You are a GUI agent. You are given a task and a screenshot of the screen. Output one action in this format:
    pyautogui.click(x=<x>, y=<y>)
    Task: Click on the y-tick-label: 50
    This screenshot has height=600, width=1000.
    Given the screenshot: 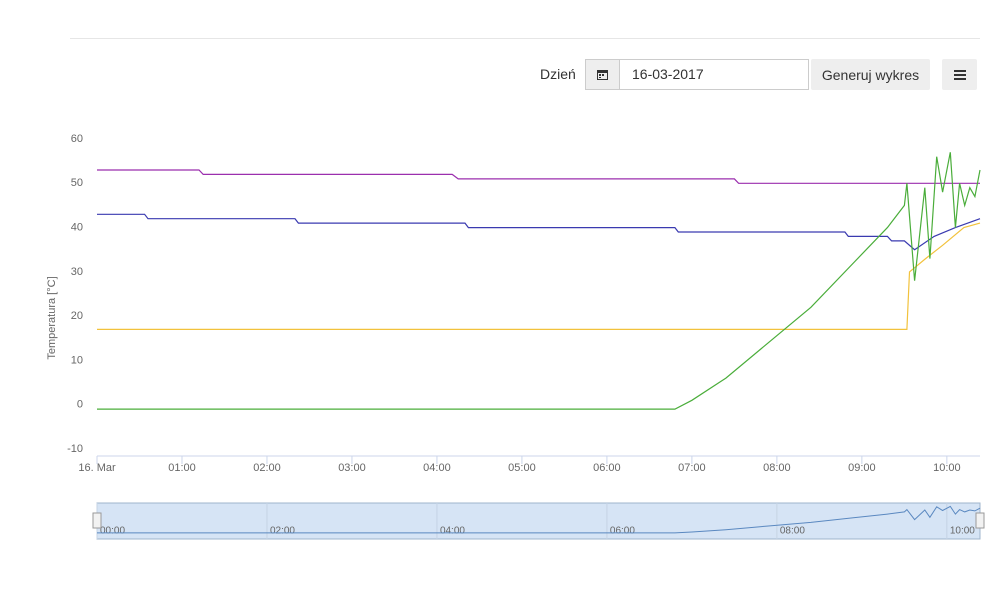 What is the action you would take?
    pyautogui.click(x=77, y=183)
    